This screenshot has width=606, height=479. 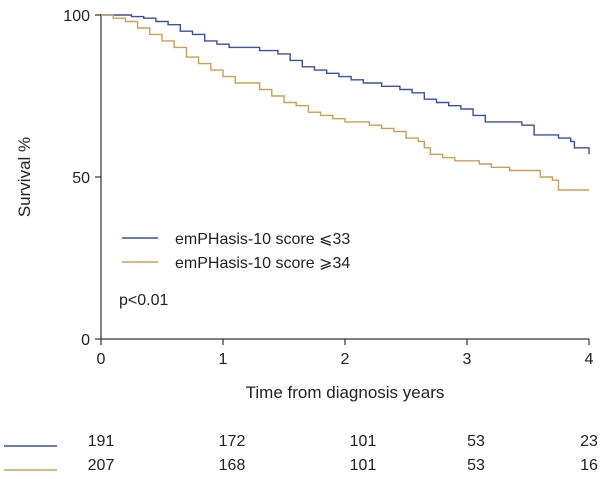 What do you see at coordinates (589, 359) in the screenshot?
I see `x-tick-label: 4` at bounding box center [589, 359].